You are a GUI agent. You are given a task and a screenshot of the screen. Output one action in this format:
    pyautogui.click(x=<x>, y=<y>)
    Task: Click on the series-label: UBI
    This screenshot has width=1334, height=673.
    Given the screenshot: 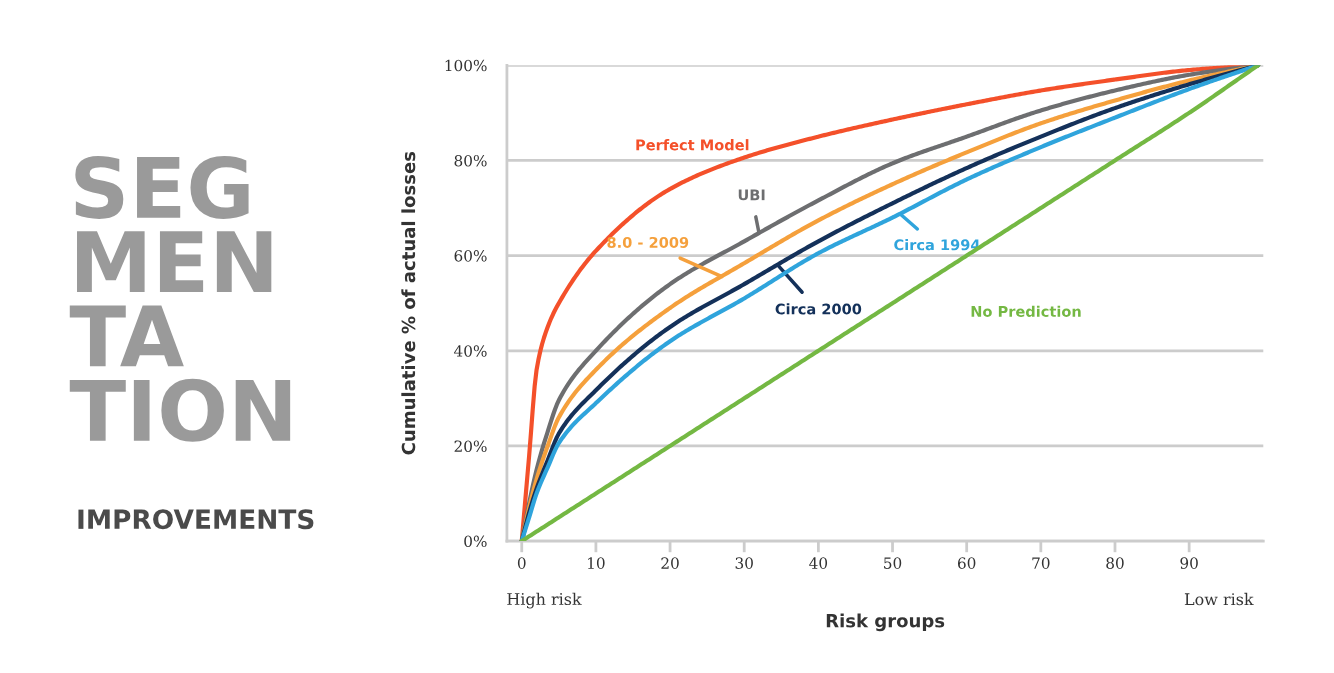 What is the action you would take?
    pyautogui.click(x=751, y=195)
    